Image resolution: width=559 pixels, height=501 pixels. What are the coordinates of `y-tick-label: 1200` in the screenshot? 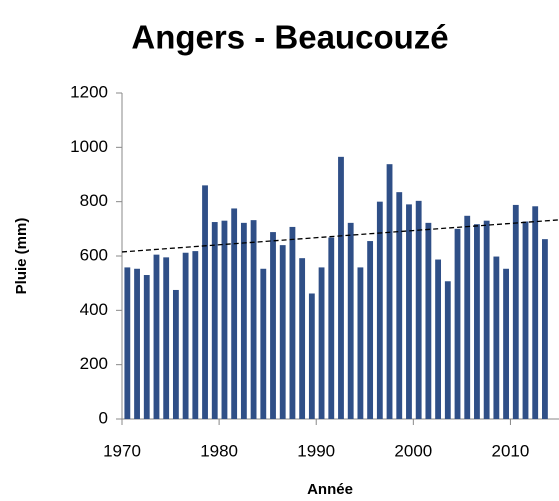 It's located at (89, 91).